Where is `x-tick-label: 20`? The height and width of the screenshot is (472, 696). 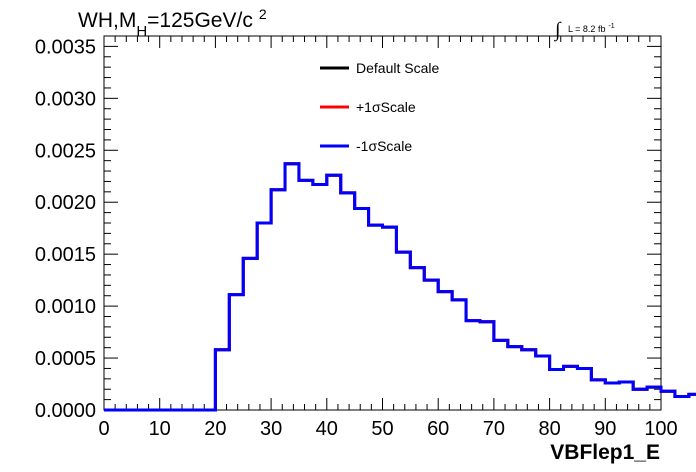 x-tick-label: 20 is located at coordinates (215, 429).